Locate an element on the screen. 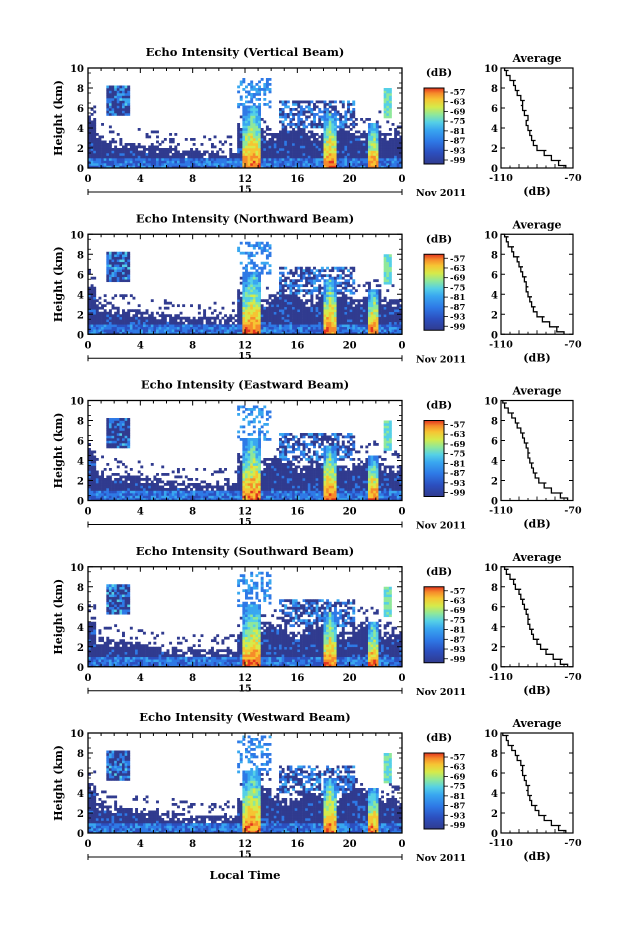 This screenshot has height=929, width=618. y-tick-label: 10 is located at coordinates (77, 235).